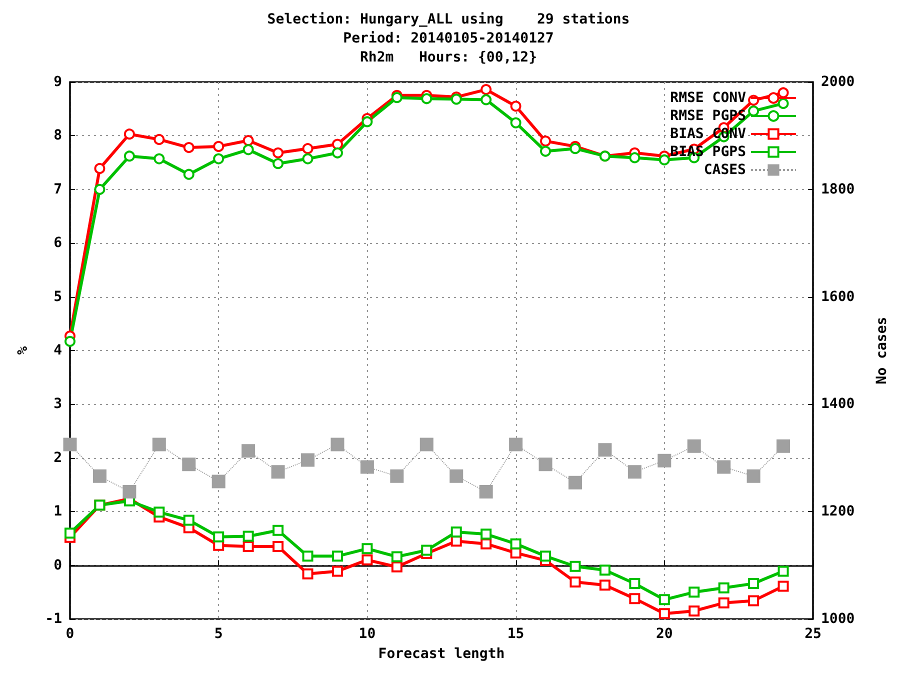  Describe the element at coordinates (838, 296) in the screenshot. I see `y2-tick-label: 1600` at that location.